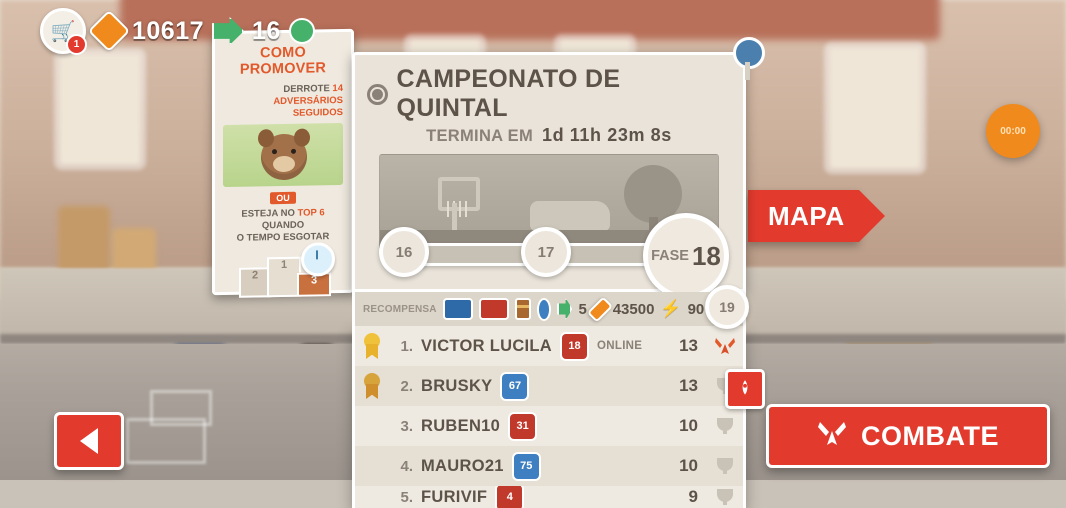  Describe the element at coordinates (168, 30) in the screenshot. I see `coin-amount: 10617` at that location.